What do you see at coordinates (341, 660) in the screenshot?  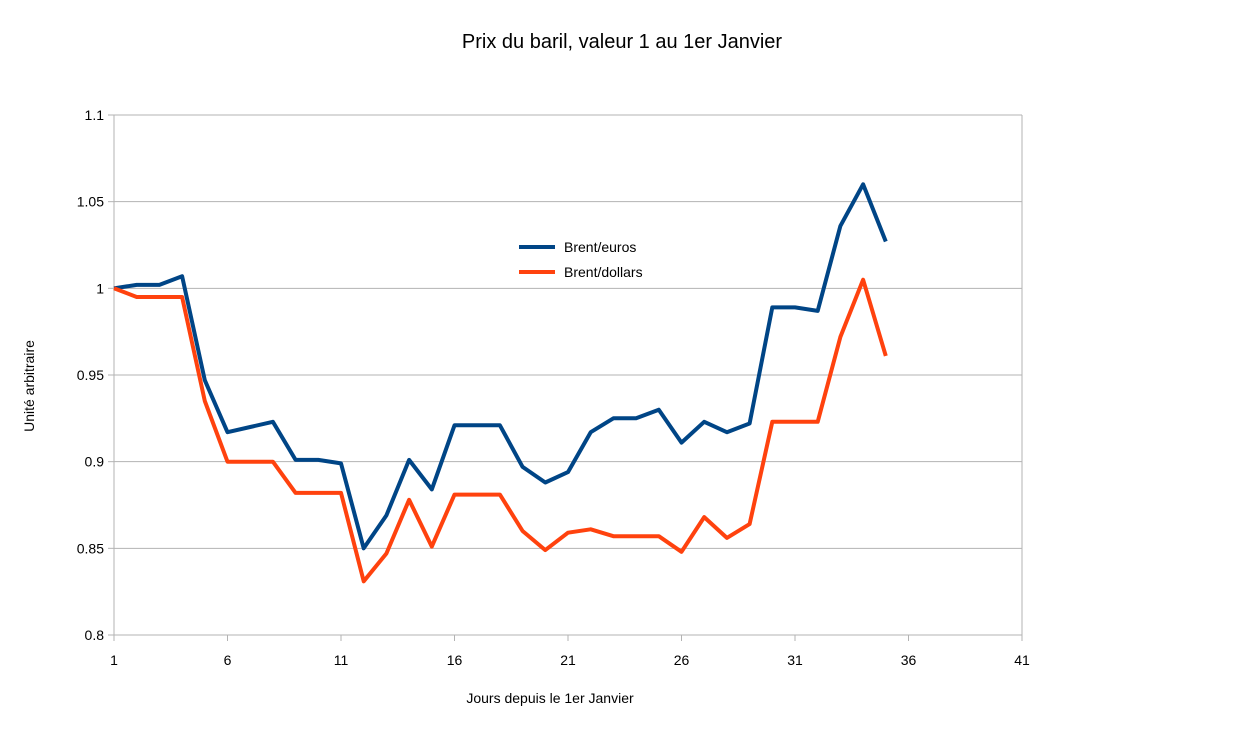 I see `x-tick-label: 11` at bounding box center [341, 660].